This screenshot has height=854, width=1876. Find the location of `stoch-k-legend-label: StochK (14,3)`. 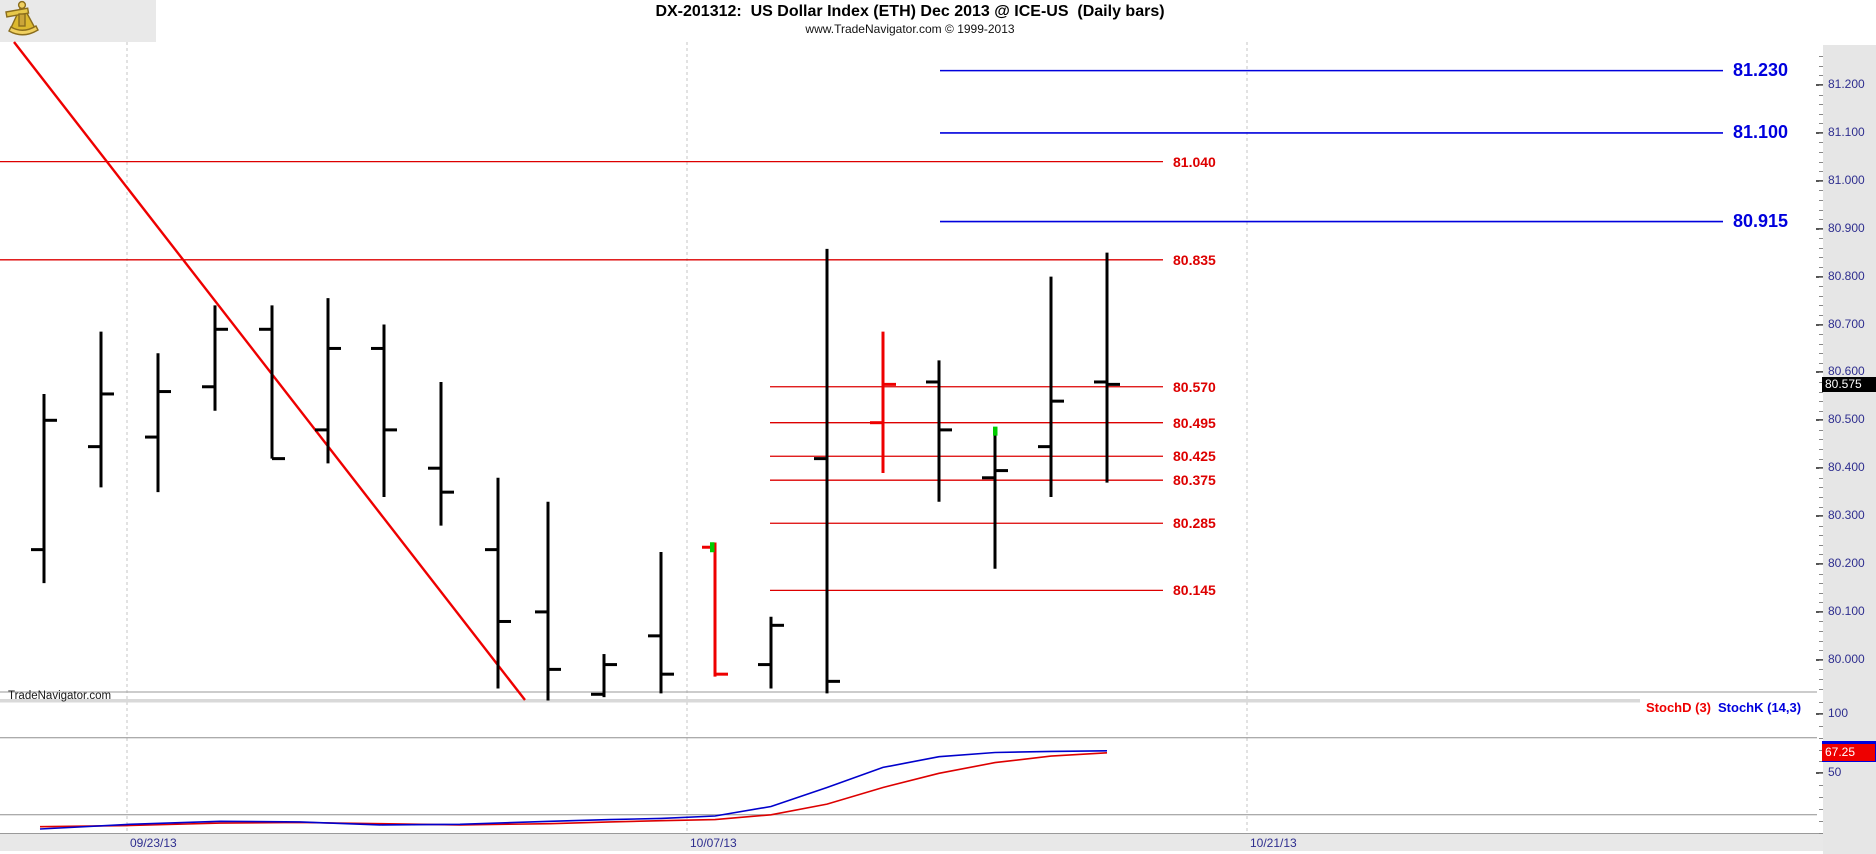

stoch-k-legend-label: StochK (14,3) is located at coordinates (1760, 707).